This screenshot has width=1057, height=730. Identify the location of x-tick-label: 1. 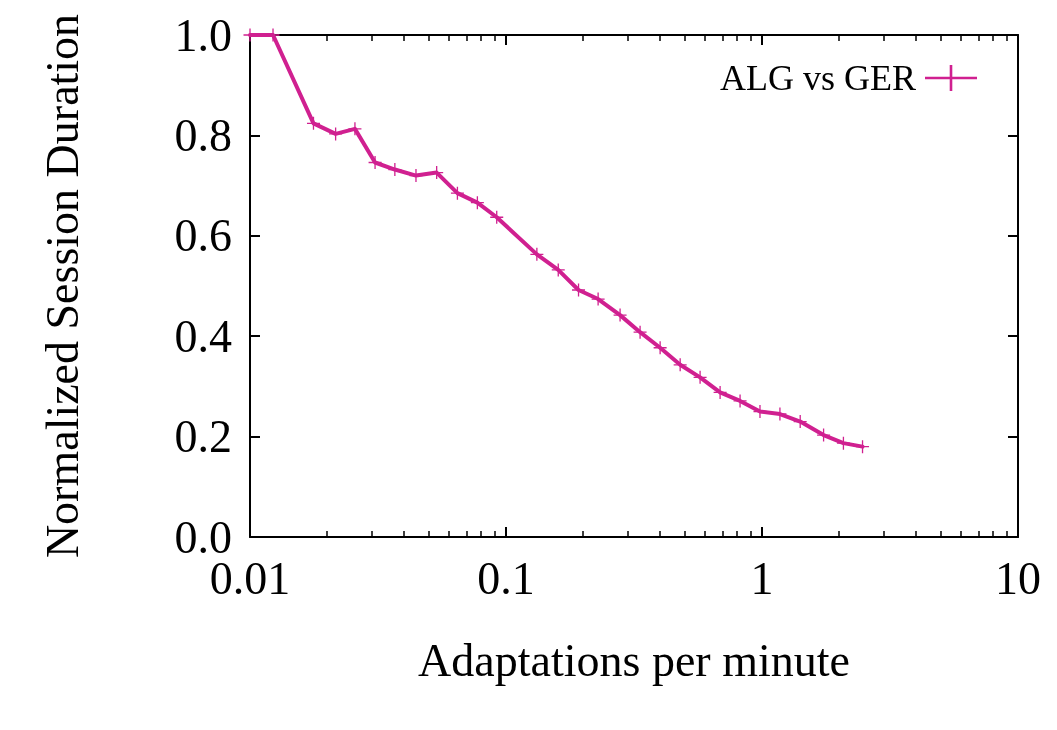
(762, 578).